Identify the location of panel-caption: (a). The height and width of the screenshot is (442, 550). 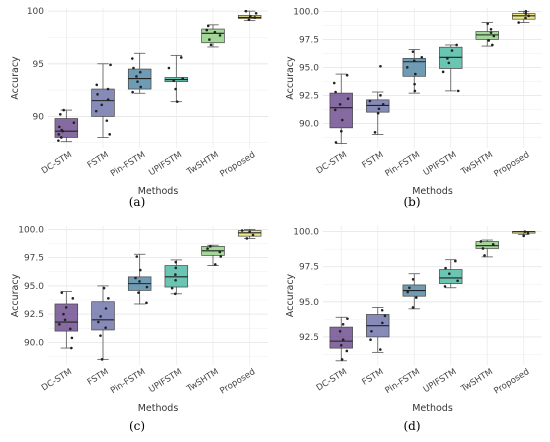
(137, 202).